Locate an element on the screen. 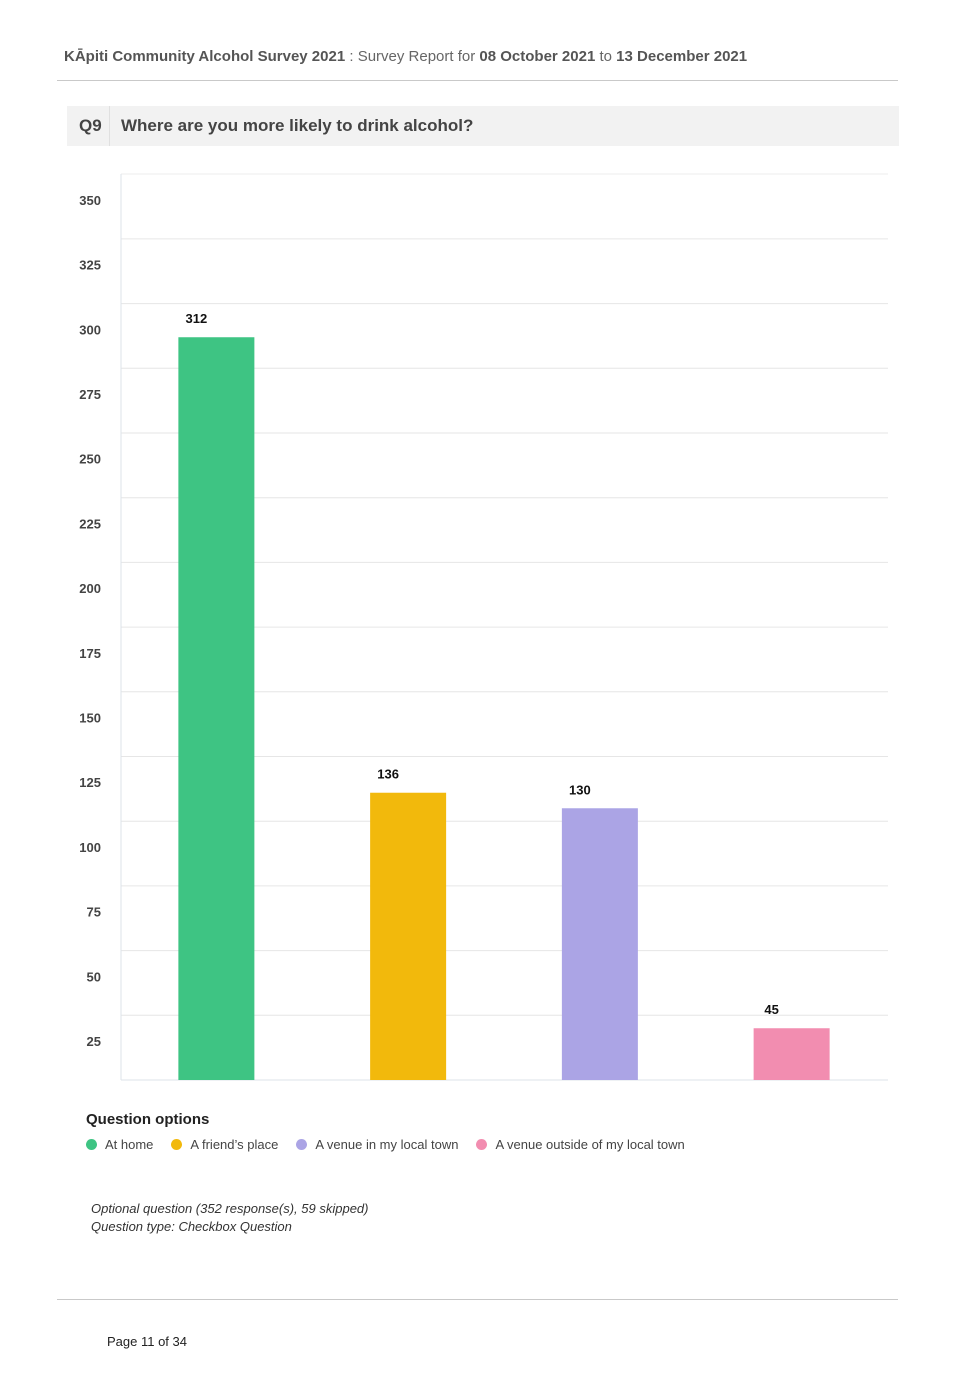  y-tick-label: 50 is located at coordinates (94, 976).